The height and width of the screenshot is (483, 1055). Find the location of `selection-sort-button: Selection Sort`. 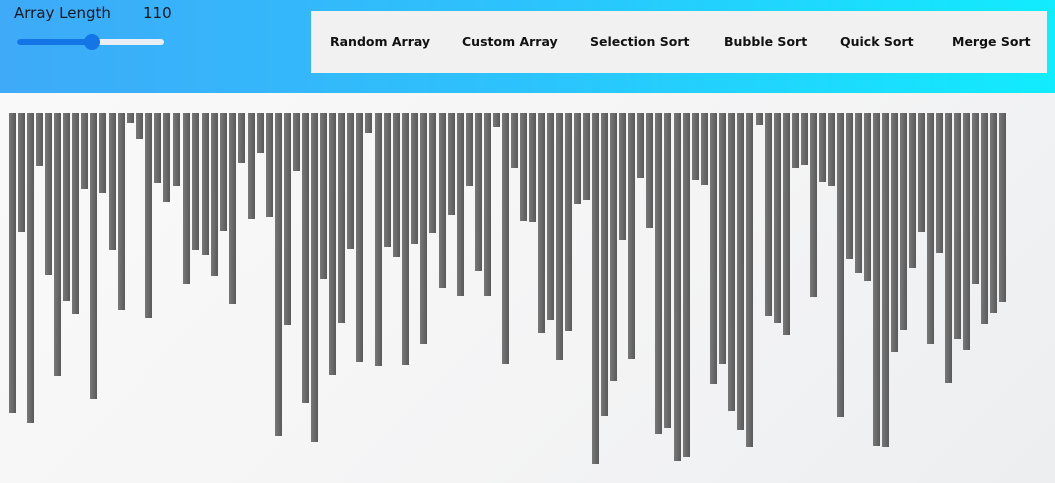

selection-sort-button: Selection Sort is located at coordinates (640, 41).